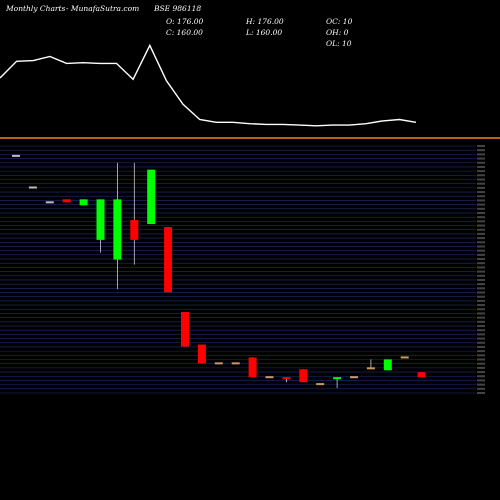 This screenshot has width=500, height=500. What do you see at coordinates (208, 85) in the screenshot?
I see `indicator-line` at bounding box center [208, 85].